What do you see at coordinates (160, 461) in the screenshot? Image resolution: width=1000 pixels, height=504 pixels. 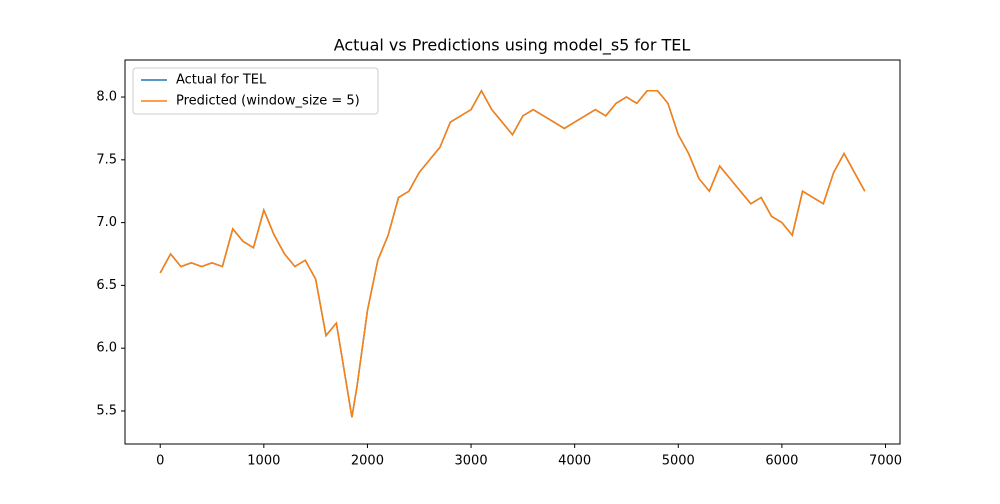 I see `x-tick-label: 0` at bounding box center [160, 461].